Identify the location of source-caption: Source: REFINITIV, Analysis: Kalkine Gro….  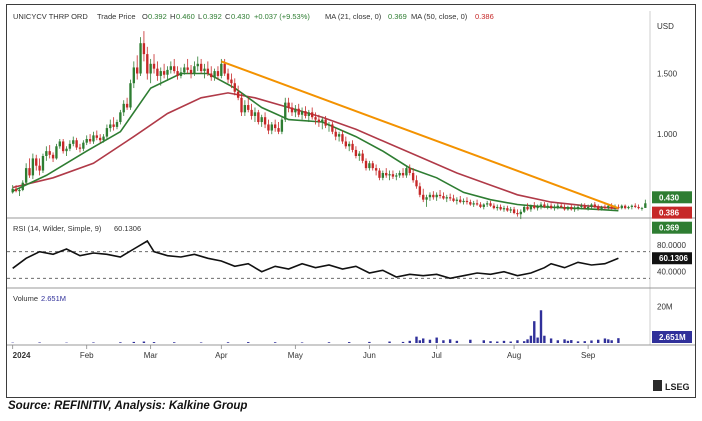
(128, 406).